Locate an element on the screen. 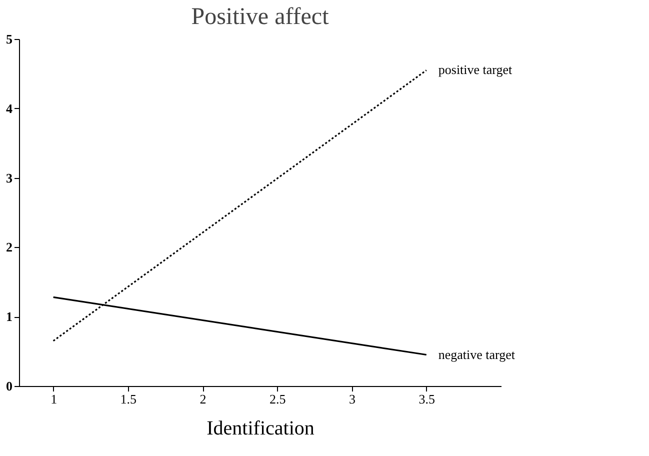  y-tick-label: 1 is located at coordinates (9, 316).